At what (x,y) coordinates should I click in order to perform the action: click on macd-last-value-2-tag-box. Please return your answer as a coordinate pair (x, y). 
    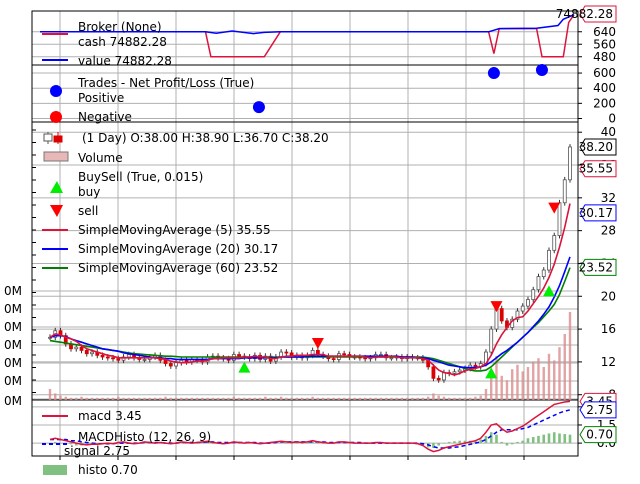
    Looking at the image, I should click on (598, 435).